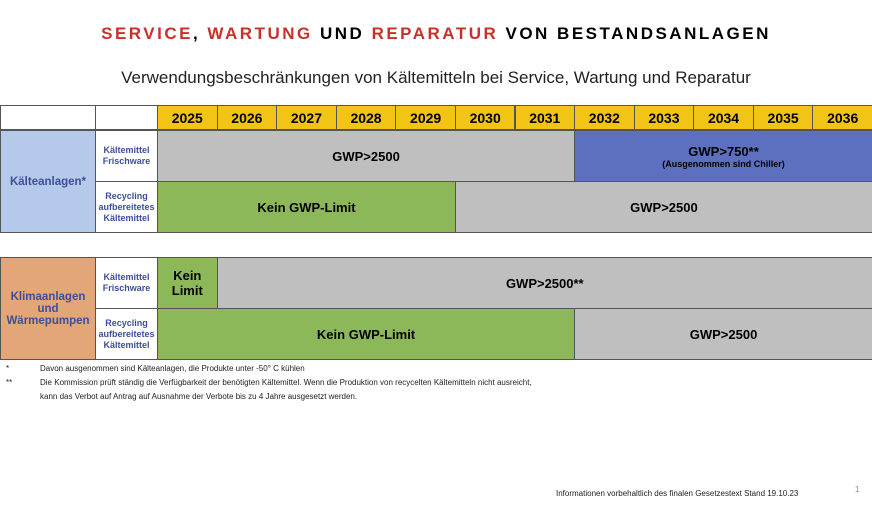 The height and width of the screenshot is (520, 872). Describe the element at coordinates (247, 117) in the screenshot. I see `year-header: 2026` at that location.